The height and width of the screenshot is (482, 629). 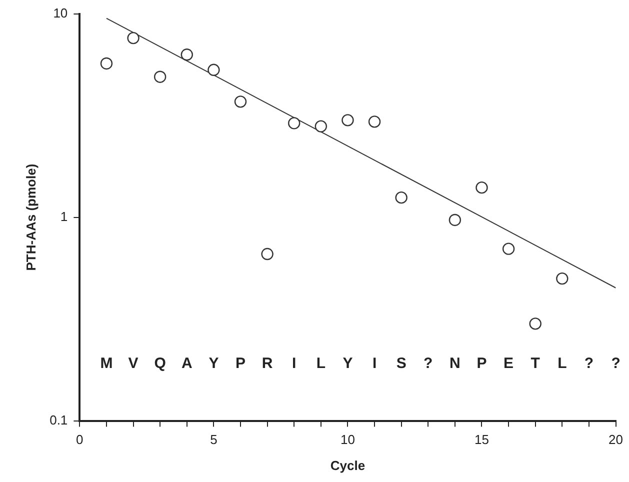 I want to click on annotation: T, so click(x=535, y=363).